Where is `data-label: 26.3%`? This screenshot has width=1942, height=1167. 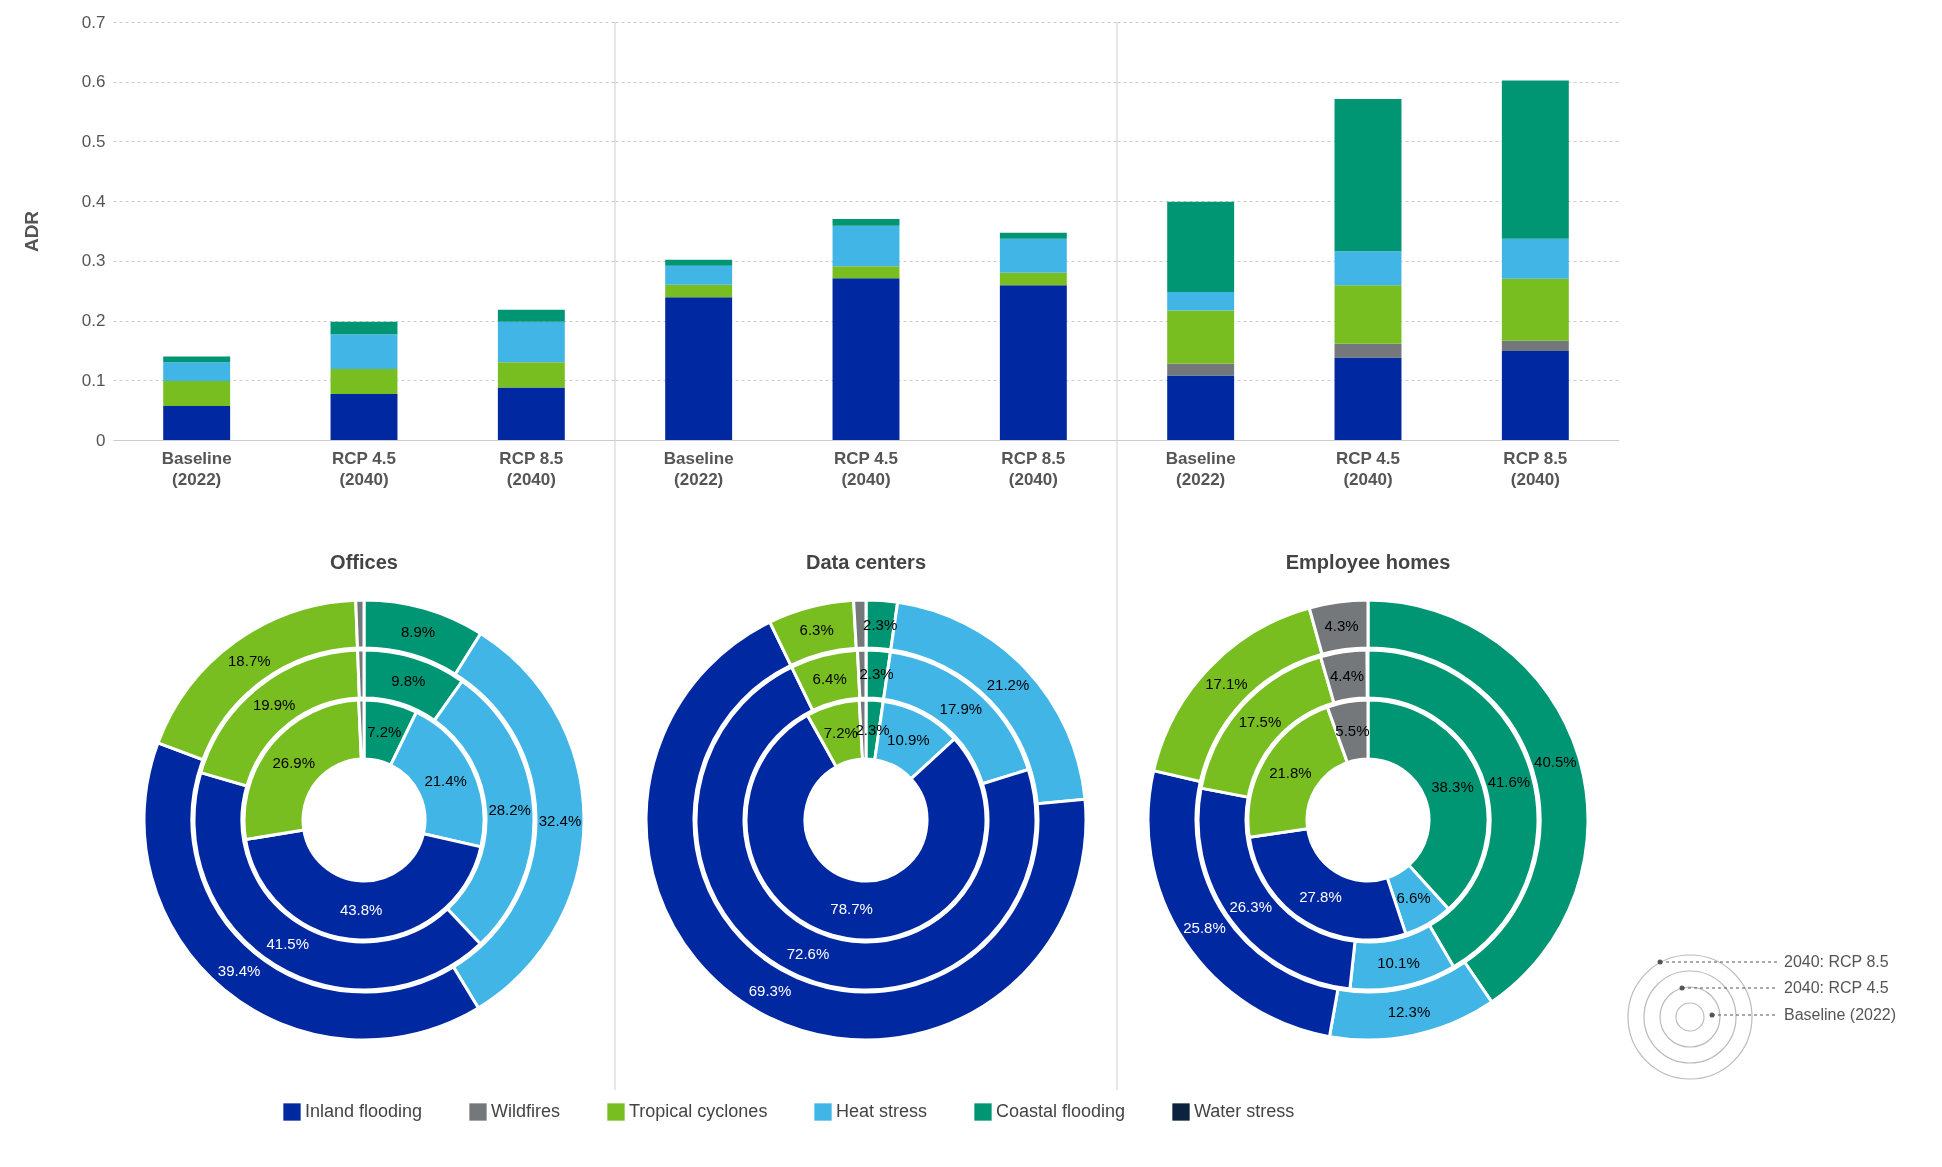 data-label: 26.3% is located at coordinates (1250, 906).